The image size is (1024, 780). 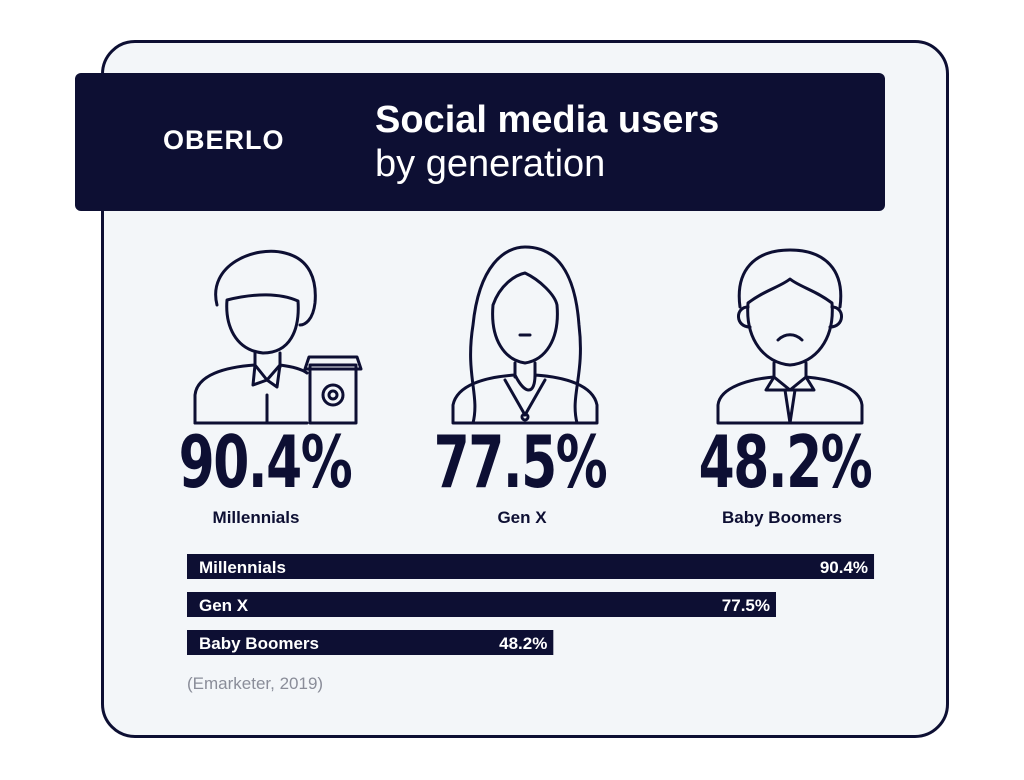 I want to click on brand-logo: OBERLO, so click(x=224, y=140).